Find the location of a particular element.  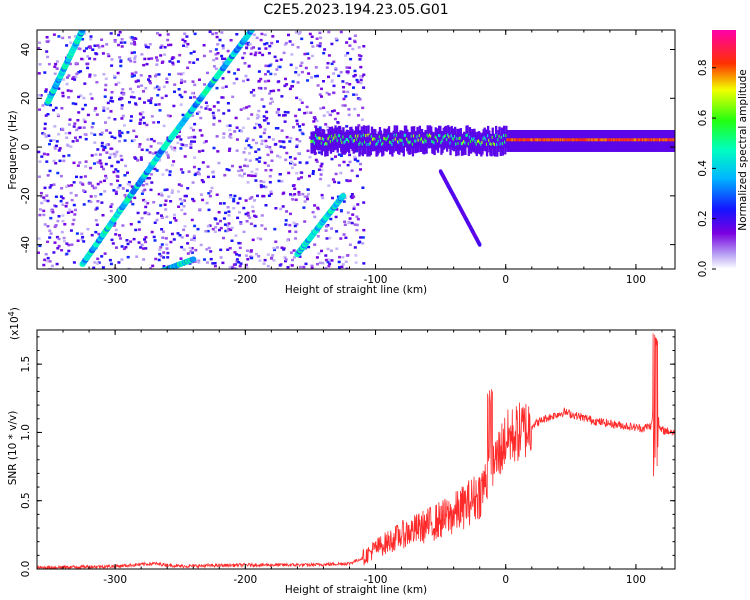

y-tick-label: -40 is located at coordinates (26, 244).